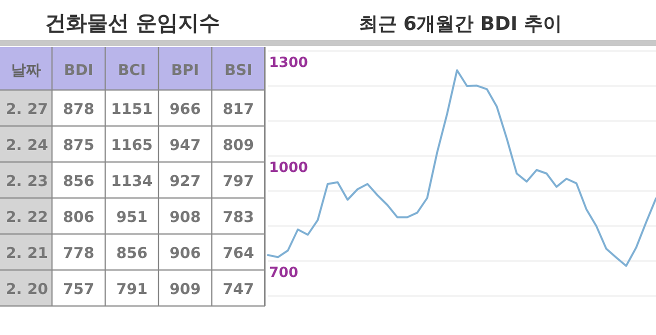 This screenshot has width=656, height=335. Describe the element at coordinates (185, 217) in the screenshot. I see `data-label: 908` at that location.